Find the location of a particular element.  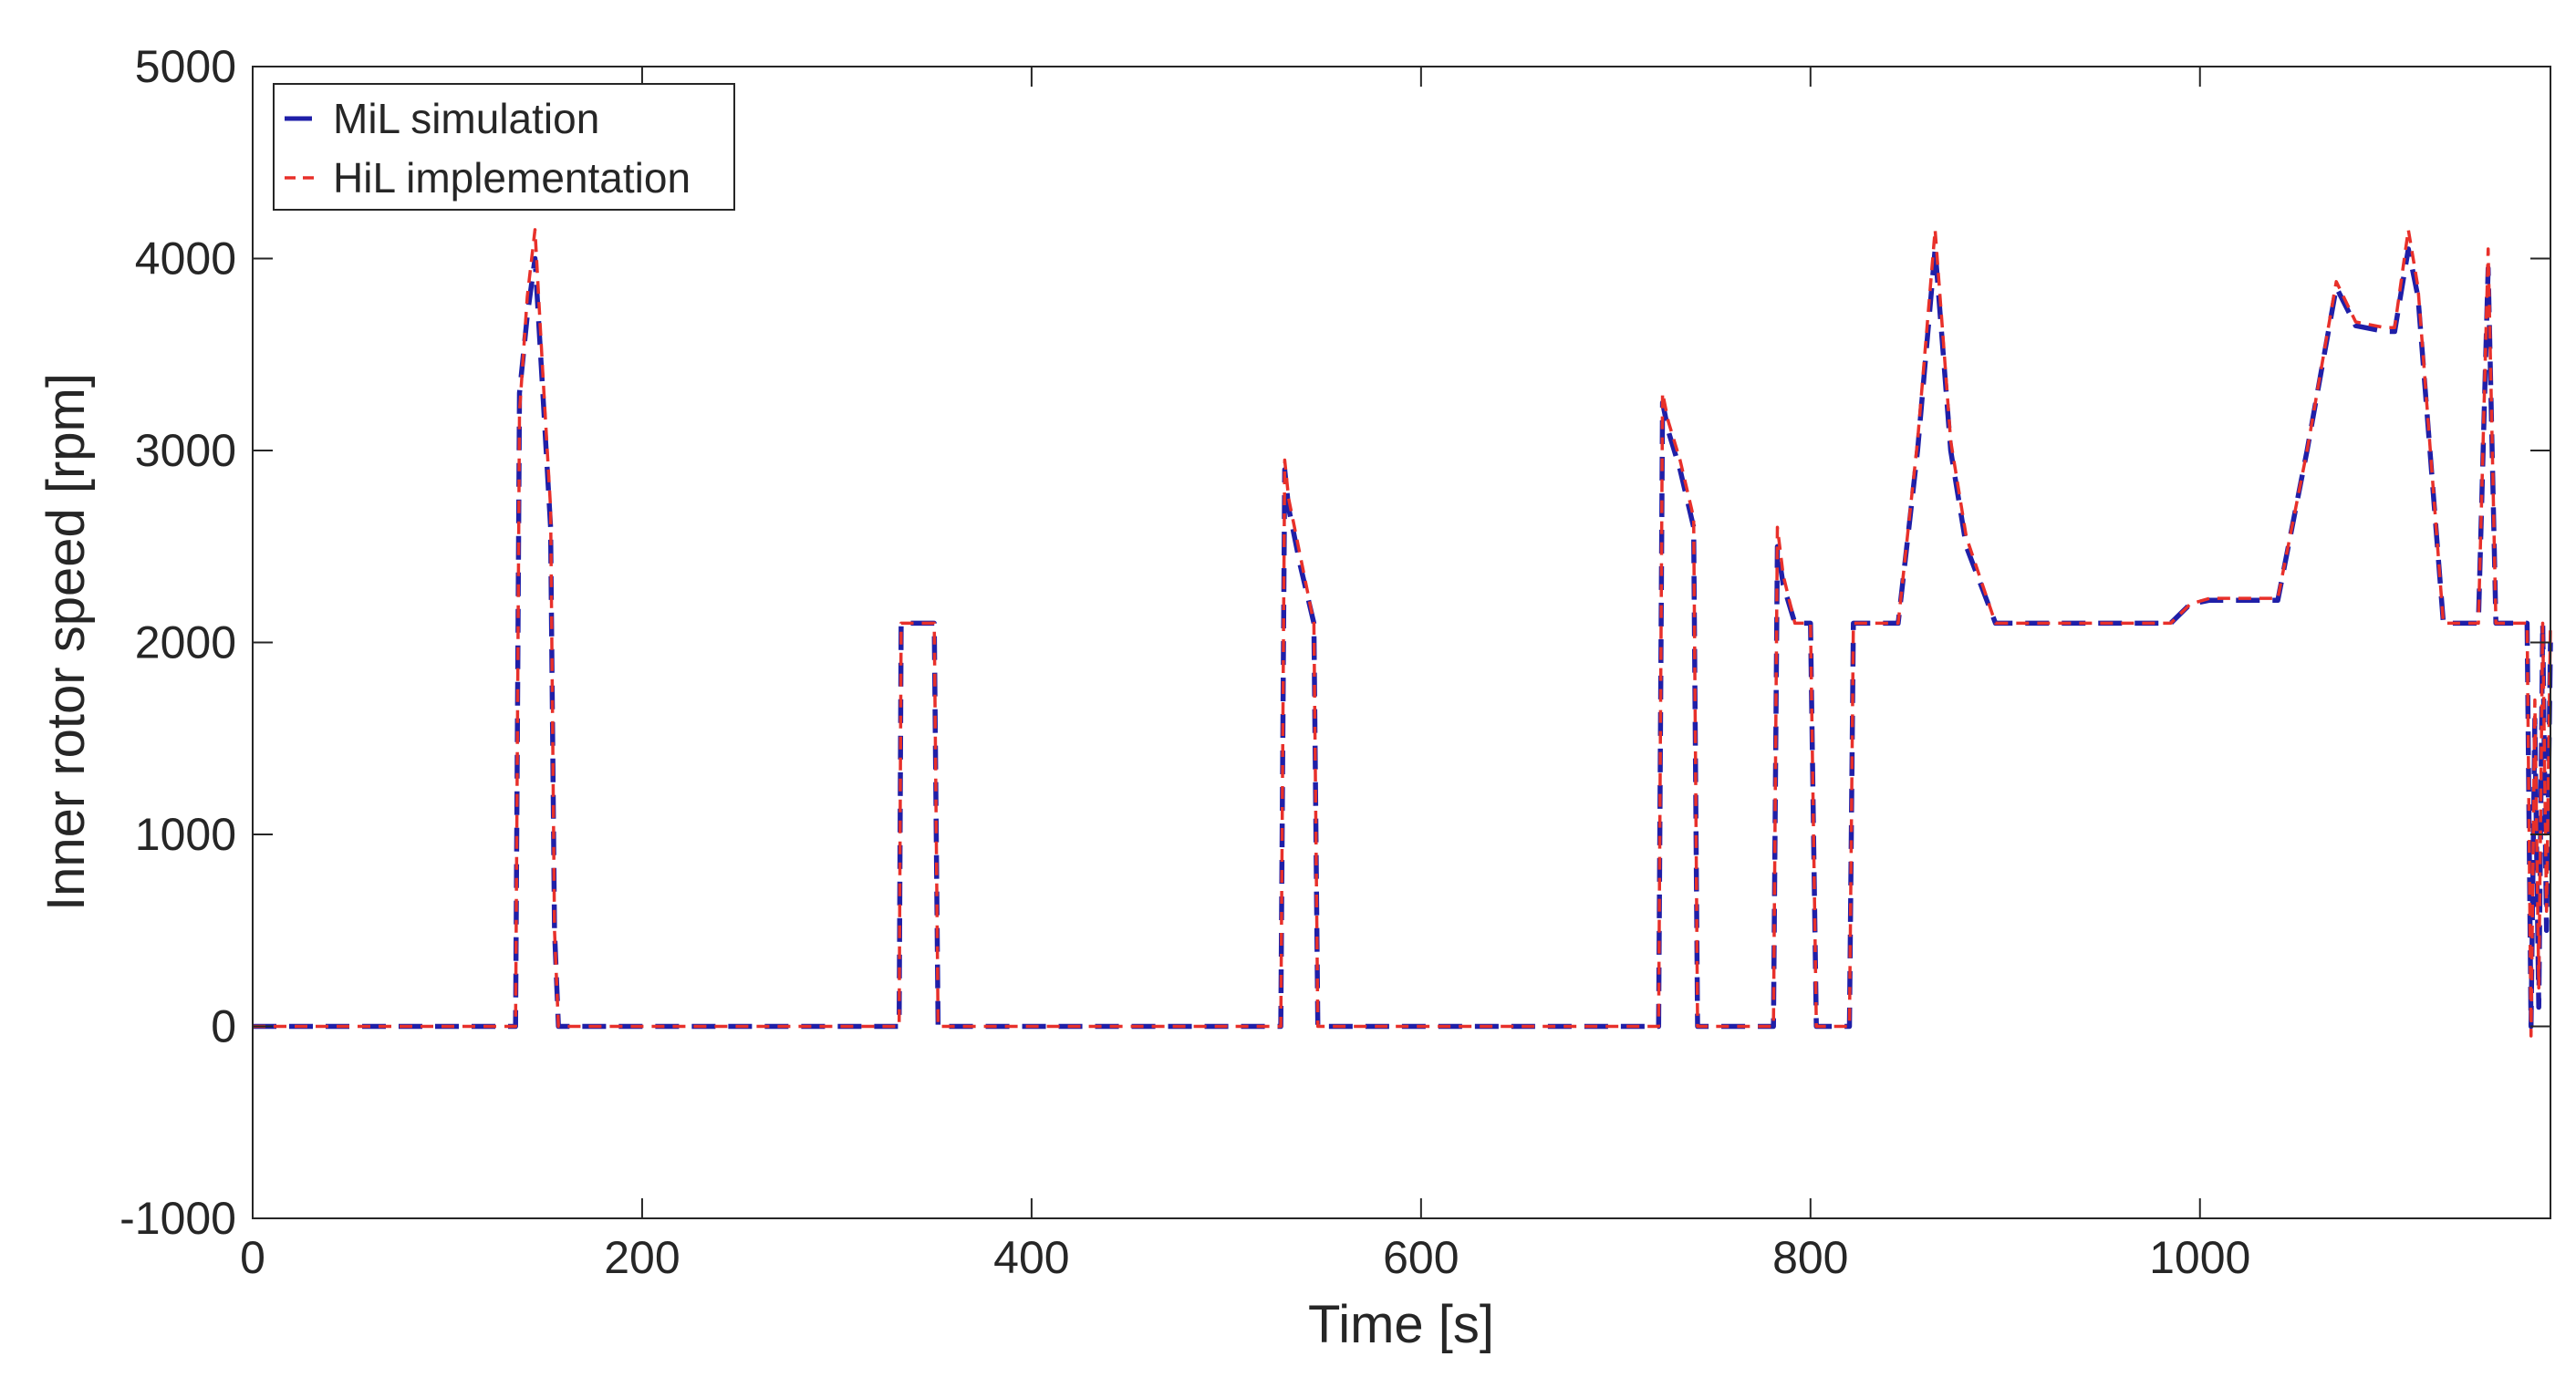

legend-label-mil: MiL simulation is located at coordinates (466, 118).